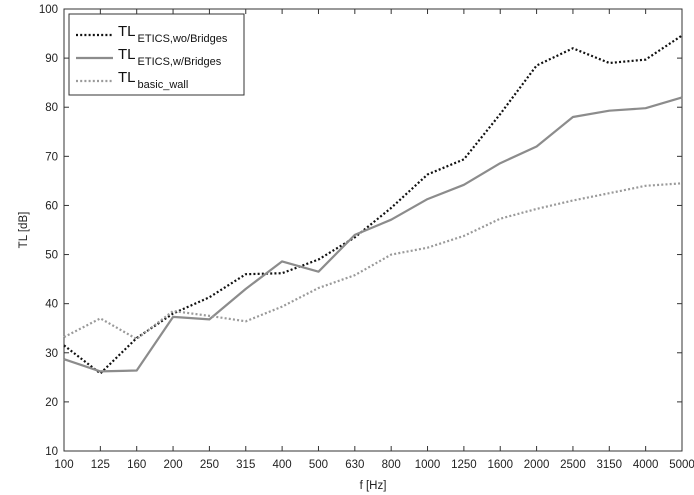 The height and width of the screenshot is (495, 694). Describe the element at coordinates (51, 403) in the screenshot. I see `y-tick-label: 20` at that location.